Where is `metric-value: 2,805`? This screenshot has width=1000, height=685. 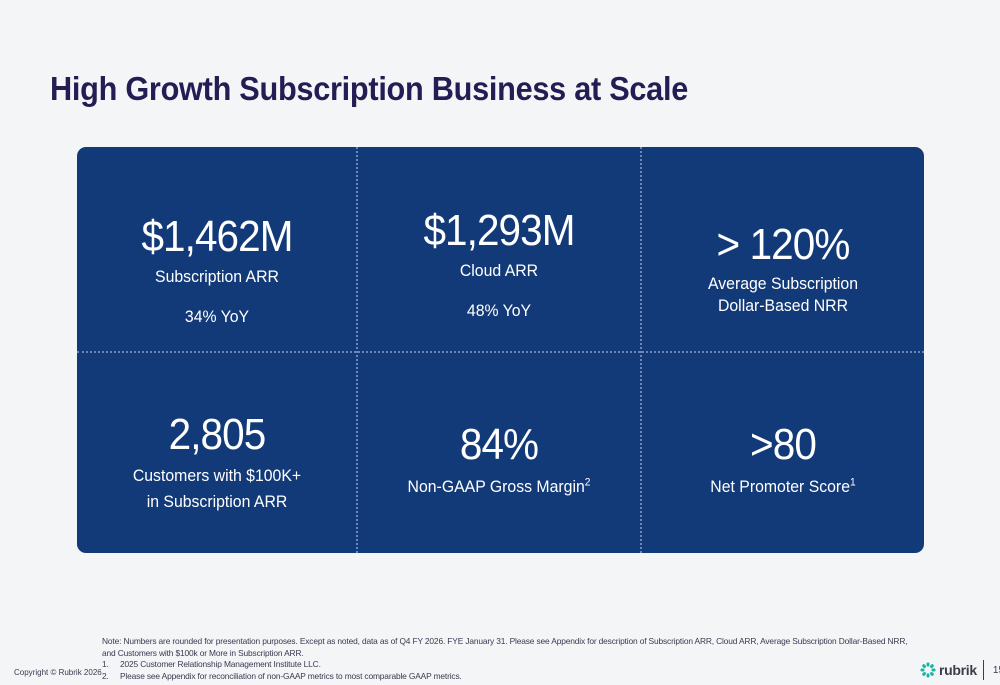
metric-value: 2,805 is located at coordinates (217, 434).